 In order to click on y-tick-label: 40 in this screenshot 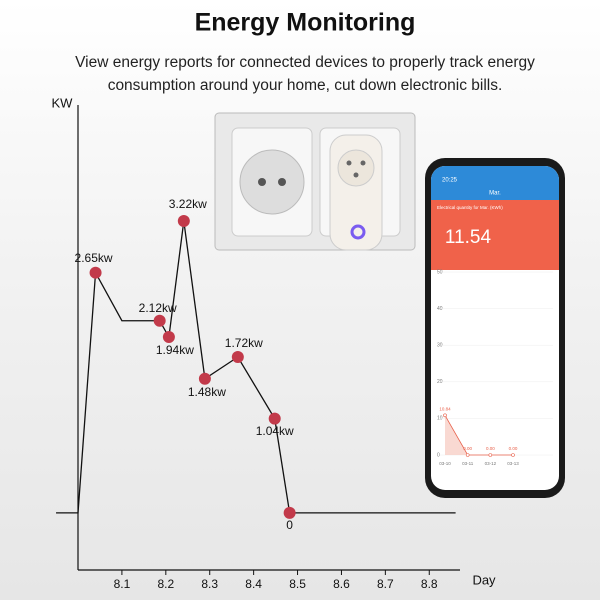, I will do `click(440, 309)`.